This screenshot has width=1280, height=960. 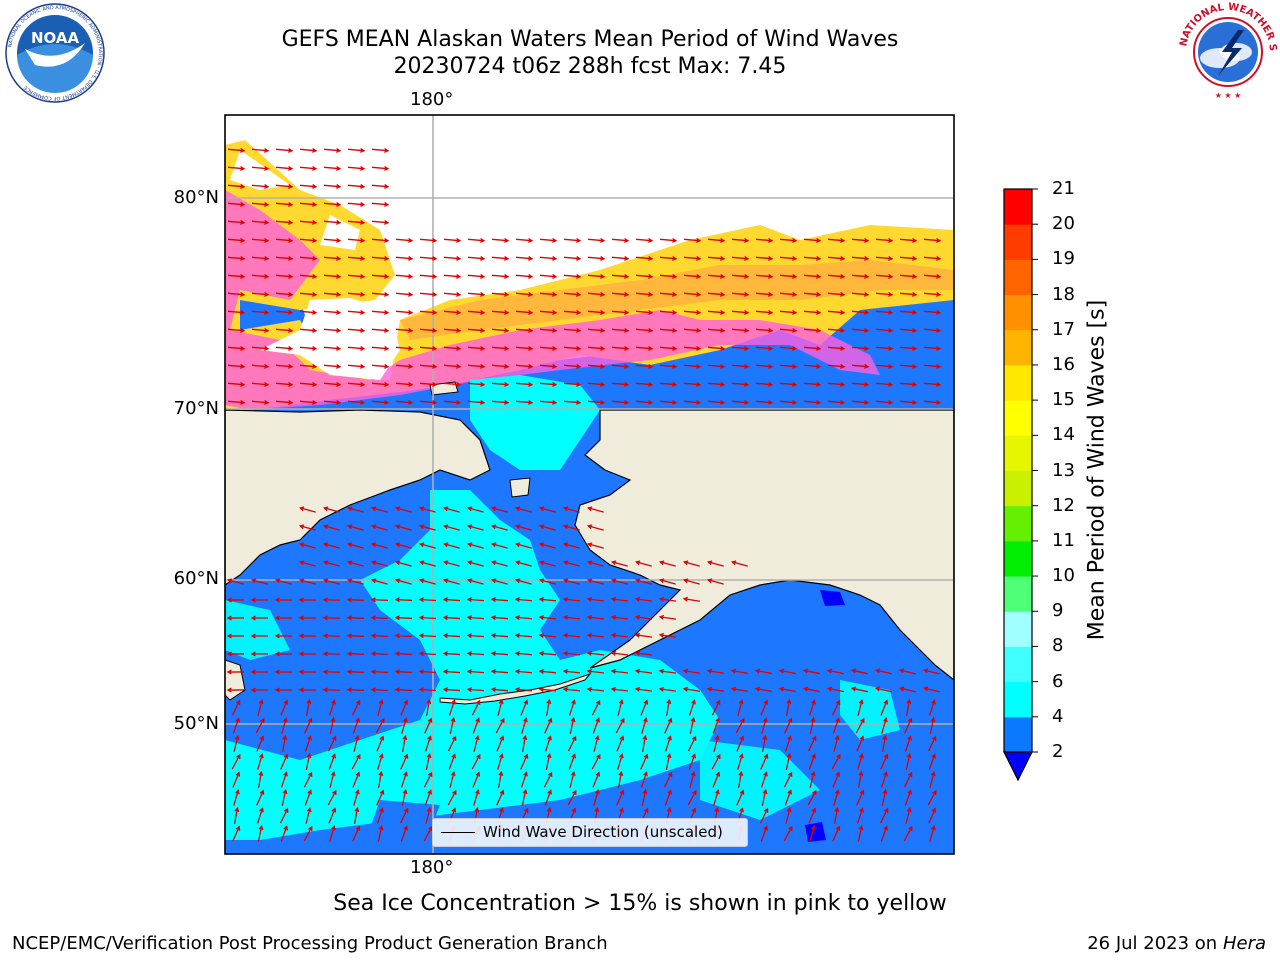 I want to click on colorbar-tick-label: 8, so click(x=1058, y=646).